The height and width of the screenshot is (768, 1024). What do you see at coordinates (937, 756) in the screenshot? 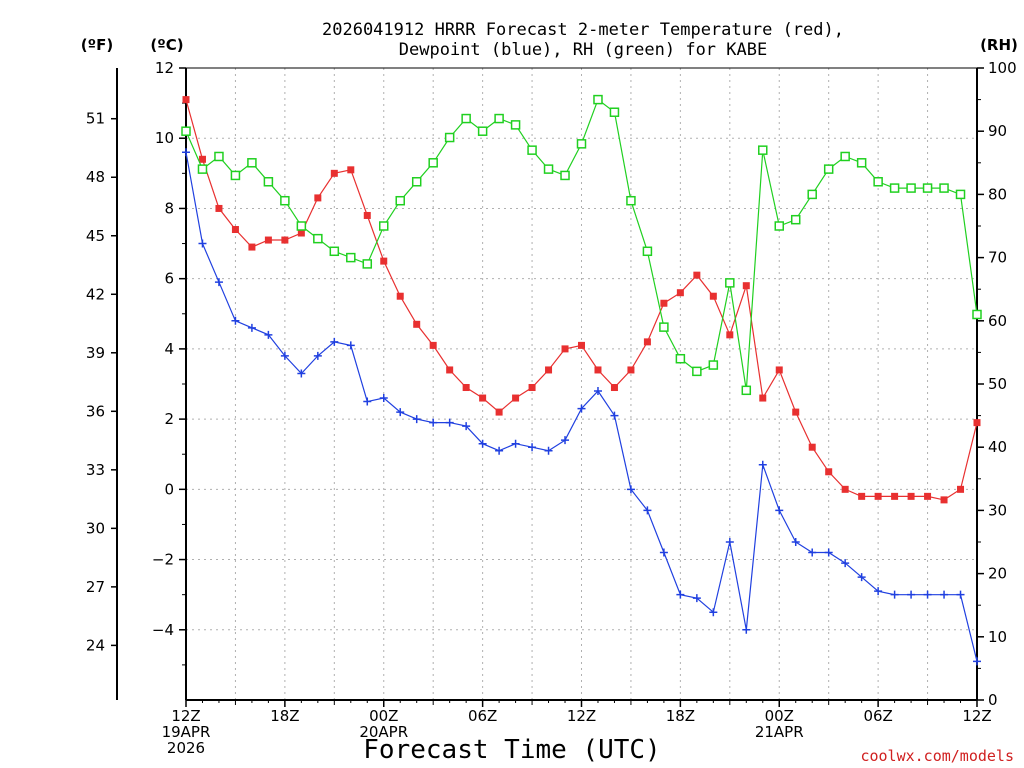
I see `credit-text: coolwx.com/models` at bounding box center [937, 756].